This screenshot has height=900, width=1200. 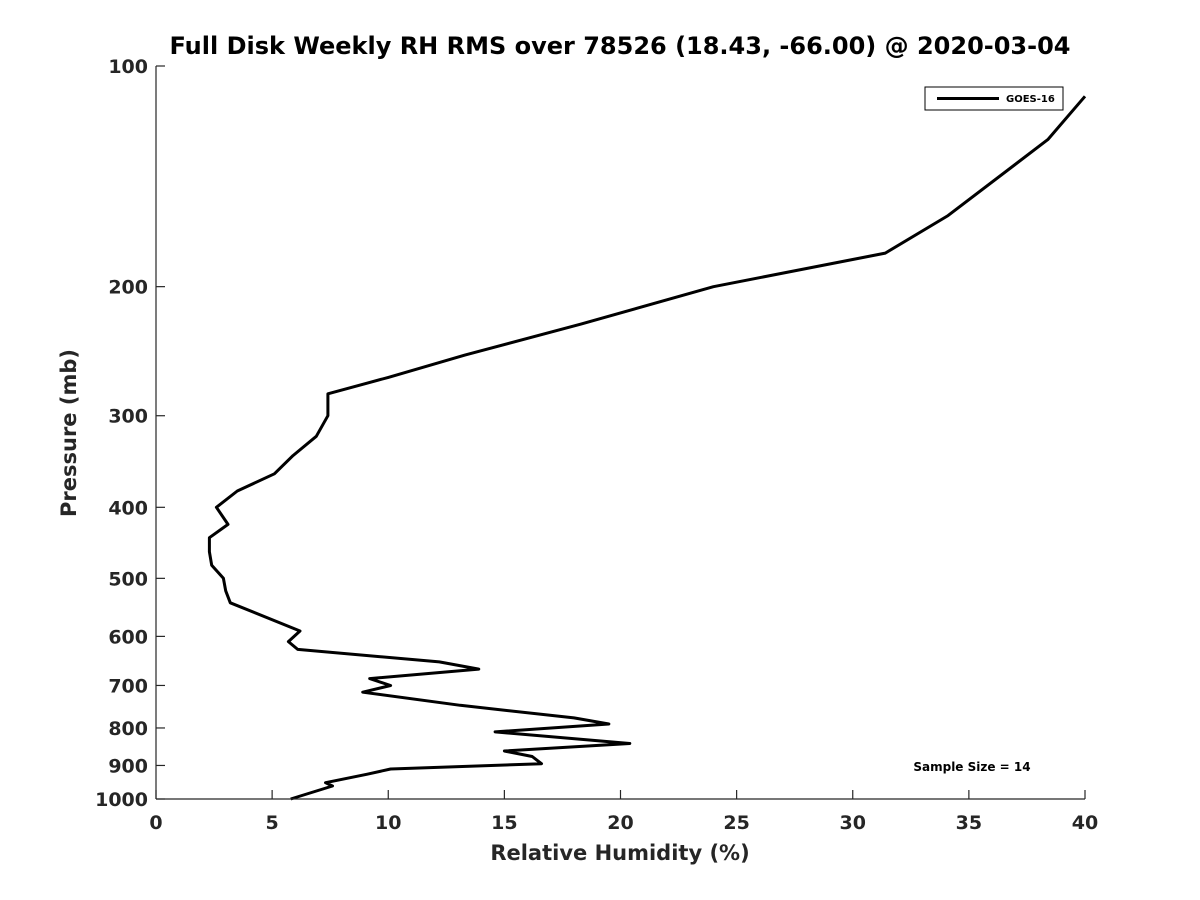 I want to click on y-tick-label: 400, so click(x=128, y=508).